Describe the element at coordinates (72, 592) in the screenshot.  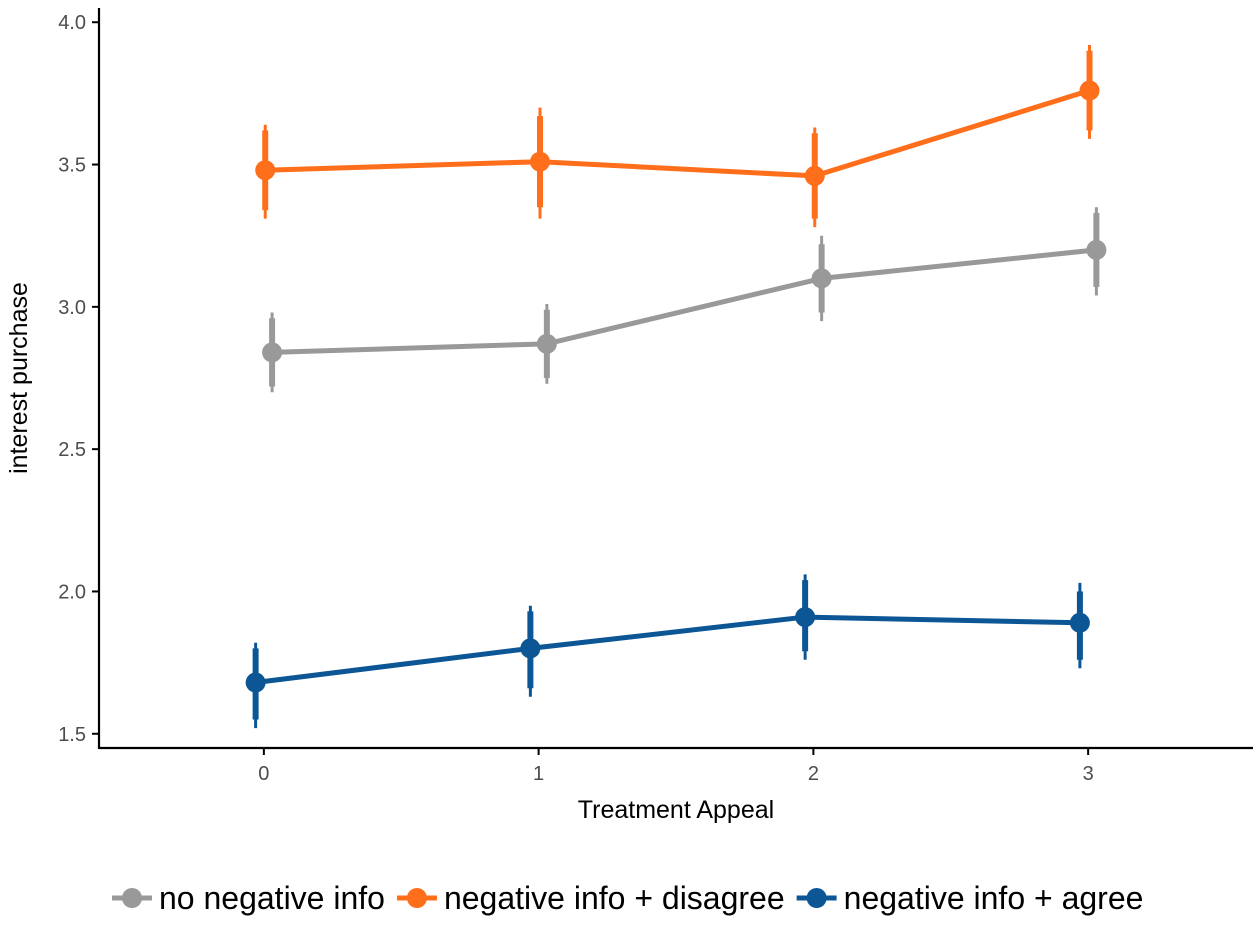
I see `y-tick-label: 2.0` at that location.